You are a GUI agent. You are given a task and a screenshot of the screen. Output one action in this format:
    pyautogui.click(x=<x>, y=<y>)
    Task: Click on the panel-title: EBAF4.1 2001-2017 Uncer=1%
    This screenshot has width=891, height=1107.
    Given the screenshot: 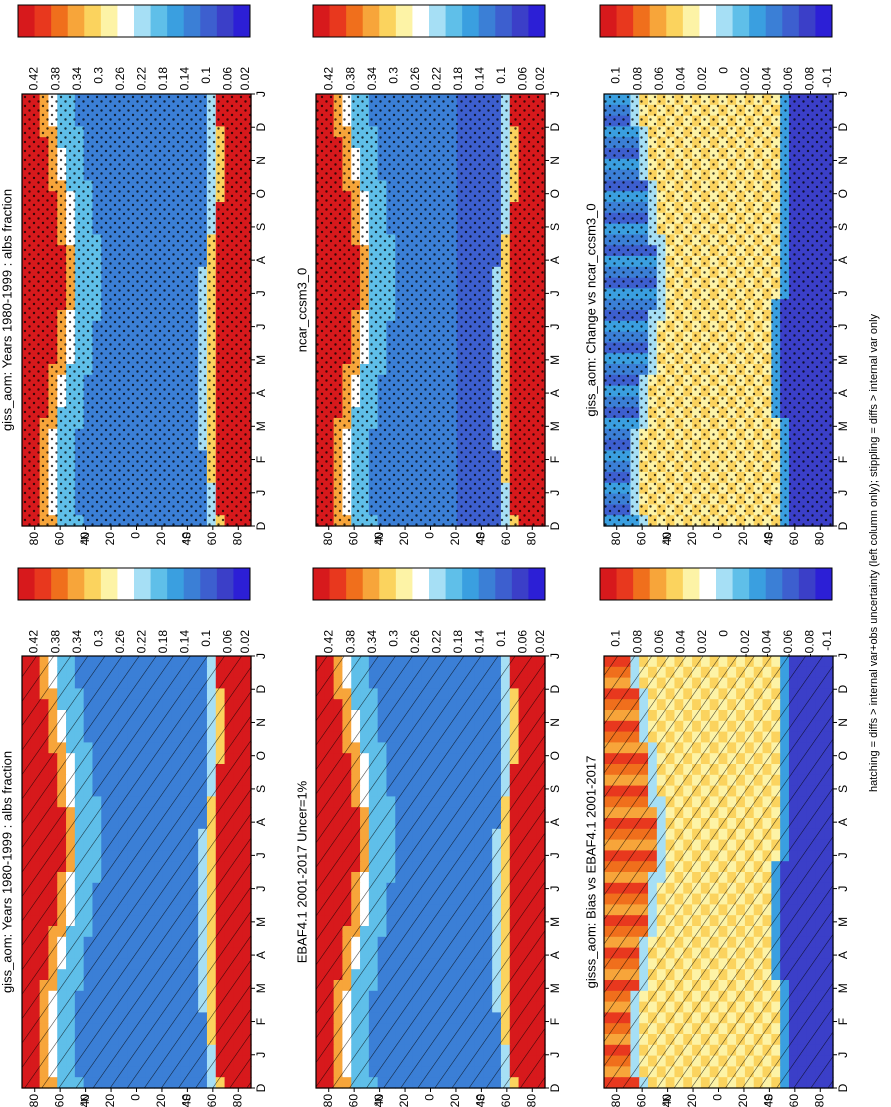 What is the action you would take?
    pyautogui.click(x=301, y=871)
    